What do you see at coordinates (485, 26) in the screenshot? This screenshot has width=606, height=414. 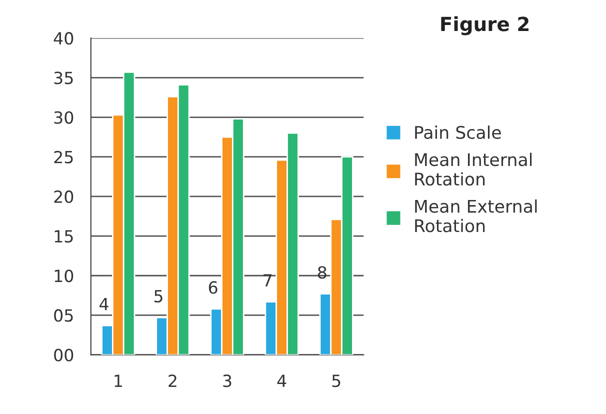 I see `text: Figure 2` at bounding box center [485, 26].